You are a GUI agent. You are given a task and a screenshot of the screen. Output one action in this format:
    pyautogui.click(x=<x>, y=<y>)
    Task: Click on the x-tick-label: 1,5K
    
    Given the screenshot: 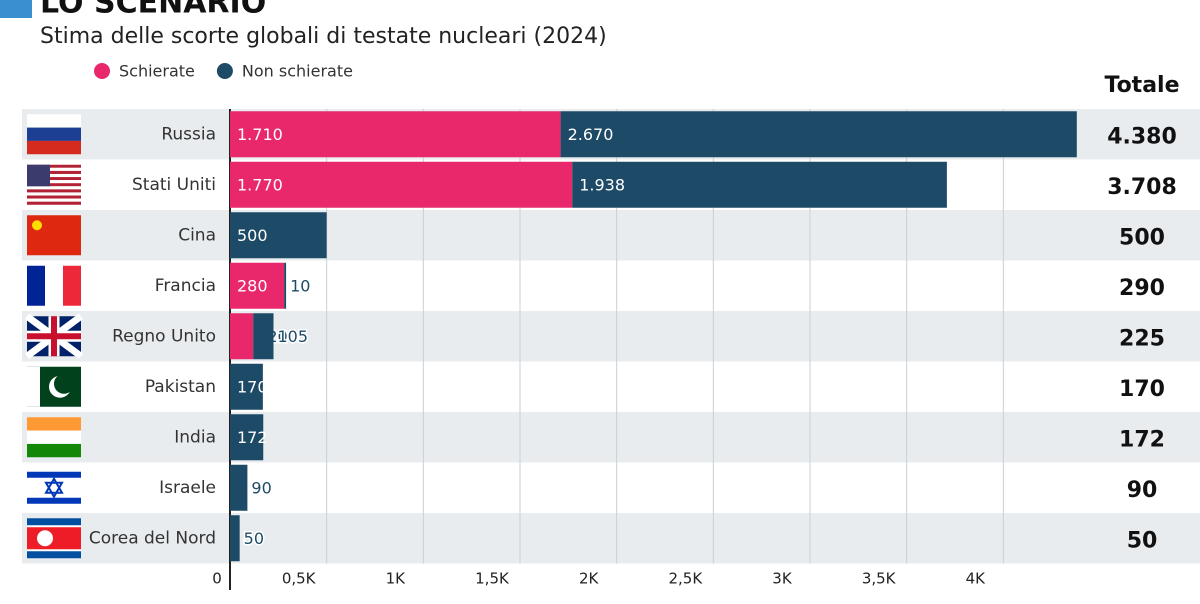 What is the action you would take?
    pyautogui.click(x=492, y=579)
    